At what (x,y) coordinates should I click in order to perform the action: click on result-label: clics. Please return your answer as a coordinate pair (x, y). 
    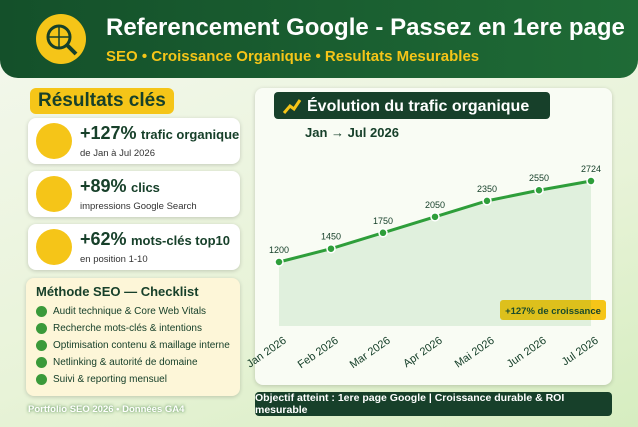
    Looking at the image, I should click on (145, 187).